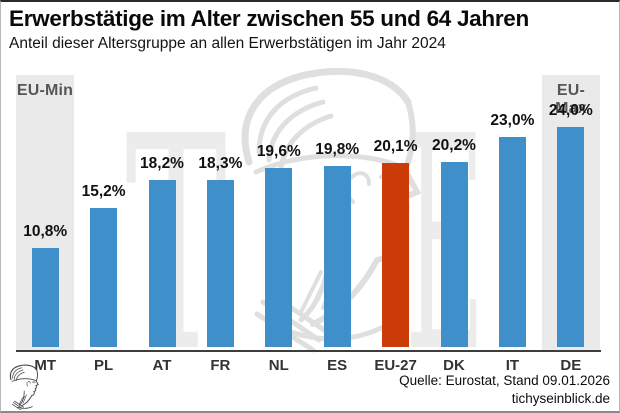 The width and height of the screenshot is (620, 413). I want to click on eu-min-label: EU-Min, so click(45, 90).